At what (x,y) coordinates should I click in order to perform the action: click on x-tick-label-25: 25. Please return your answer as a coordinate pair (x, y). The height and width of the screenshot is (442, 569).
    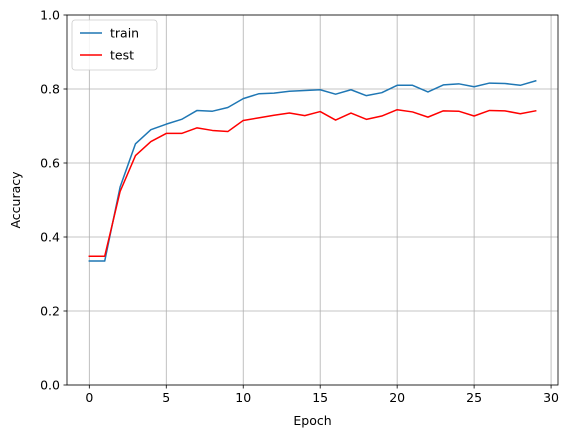
    Looking at the image, I should click on (474, 397).